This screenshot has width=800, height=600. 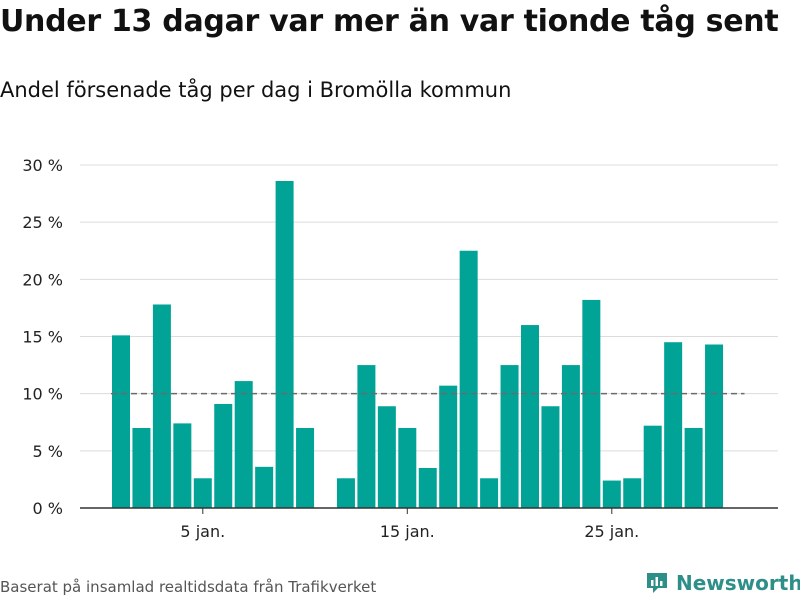 What do you see at coordinates (48, 451) in the screenshot?
I see `y-tick-label: 5 %` at bounding box center [48, 451].